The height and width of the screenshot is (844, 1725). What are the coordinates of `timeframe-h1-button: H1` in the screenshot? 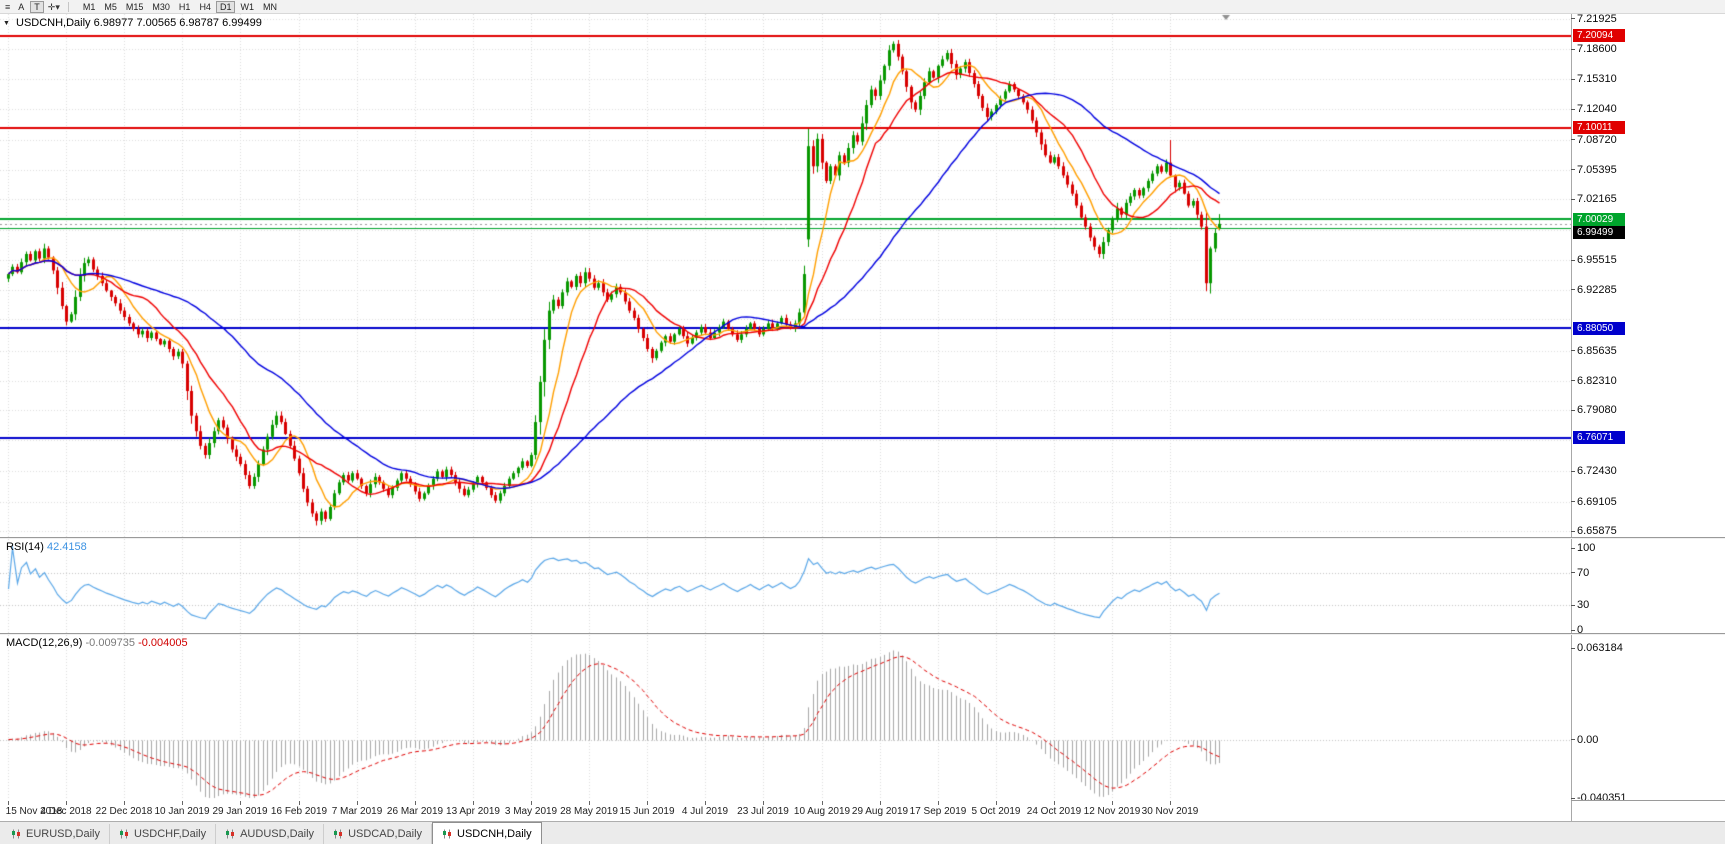 It's located at (185, 7).